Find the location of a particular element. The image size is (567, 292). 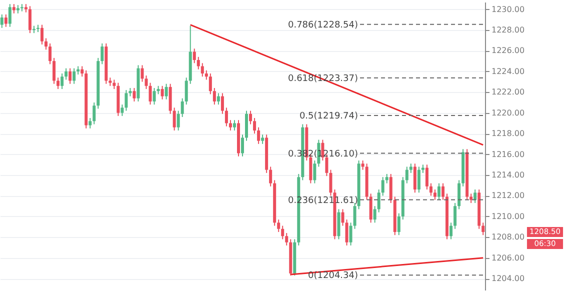

y-tick-label: 1214.00 is located at coordinates (508, 175).